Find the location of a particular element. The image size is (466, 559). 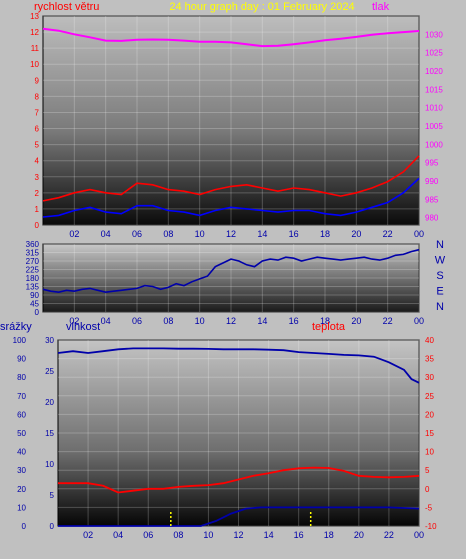

panel-wind-pressure-x-tick-label: 00 is located at coordinates (419, 234).